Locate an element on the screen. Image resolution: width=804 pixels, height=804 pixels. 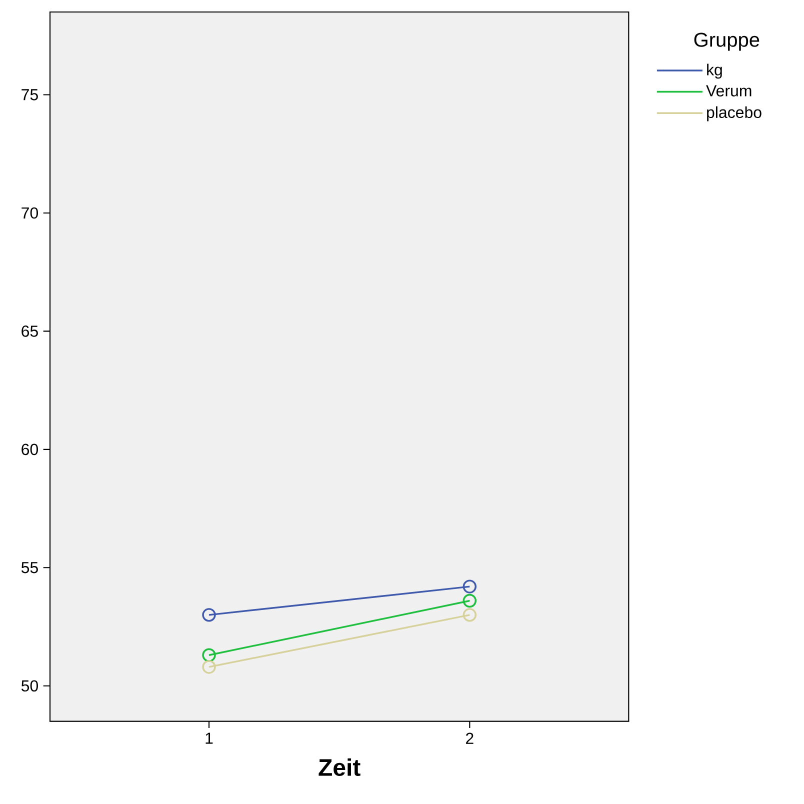
x-tick-label: 1 is located at coordinates (209, 738).